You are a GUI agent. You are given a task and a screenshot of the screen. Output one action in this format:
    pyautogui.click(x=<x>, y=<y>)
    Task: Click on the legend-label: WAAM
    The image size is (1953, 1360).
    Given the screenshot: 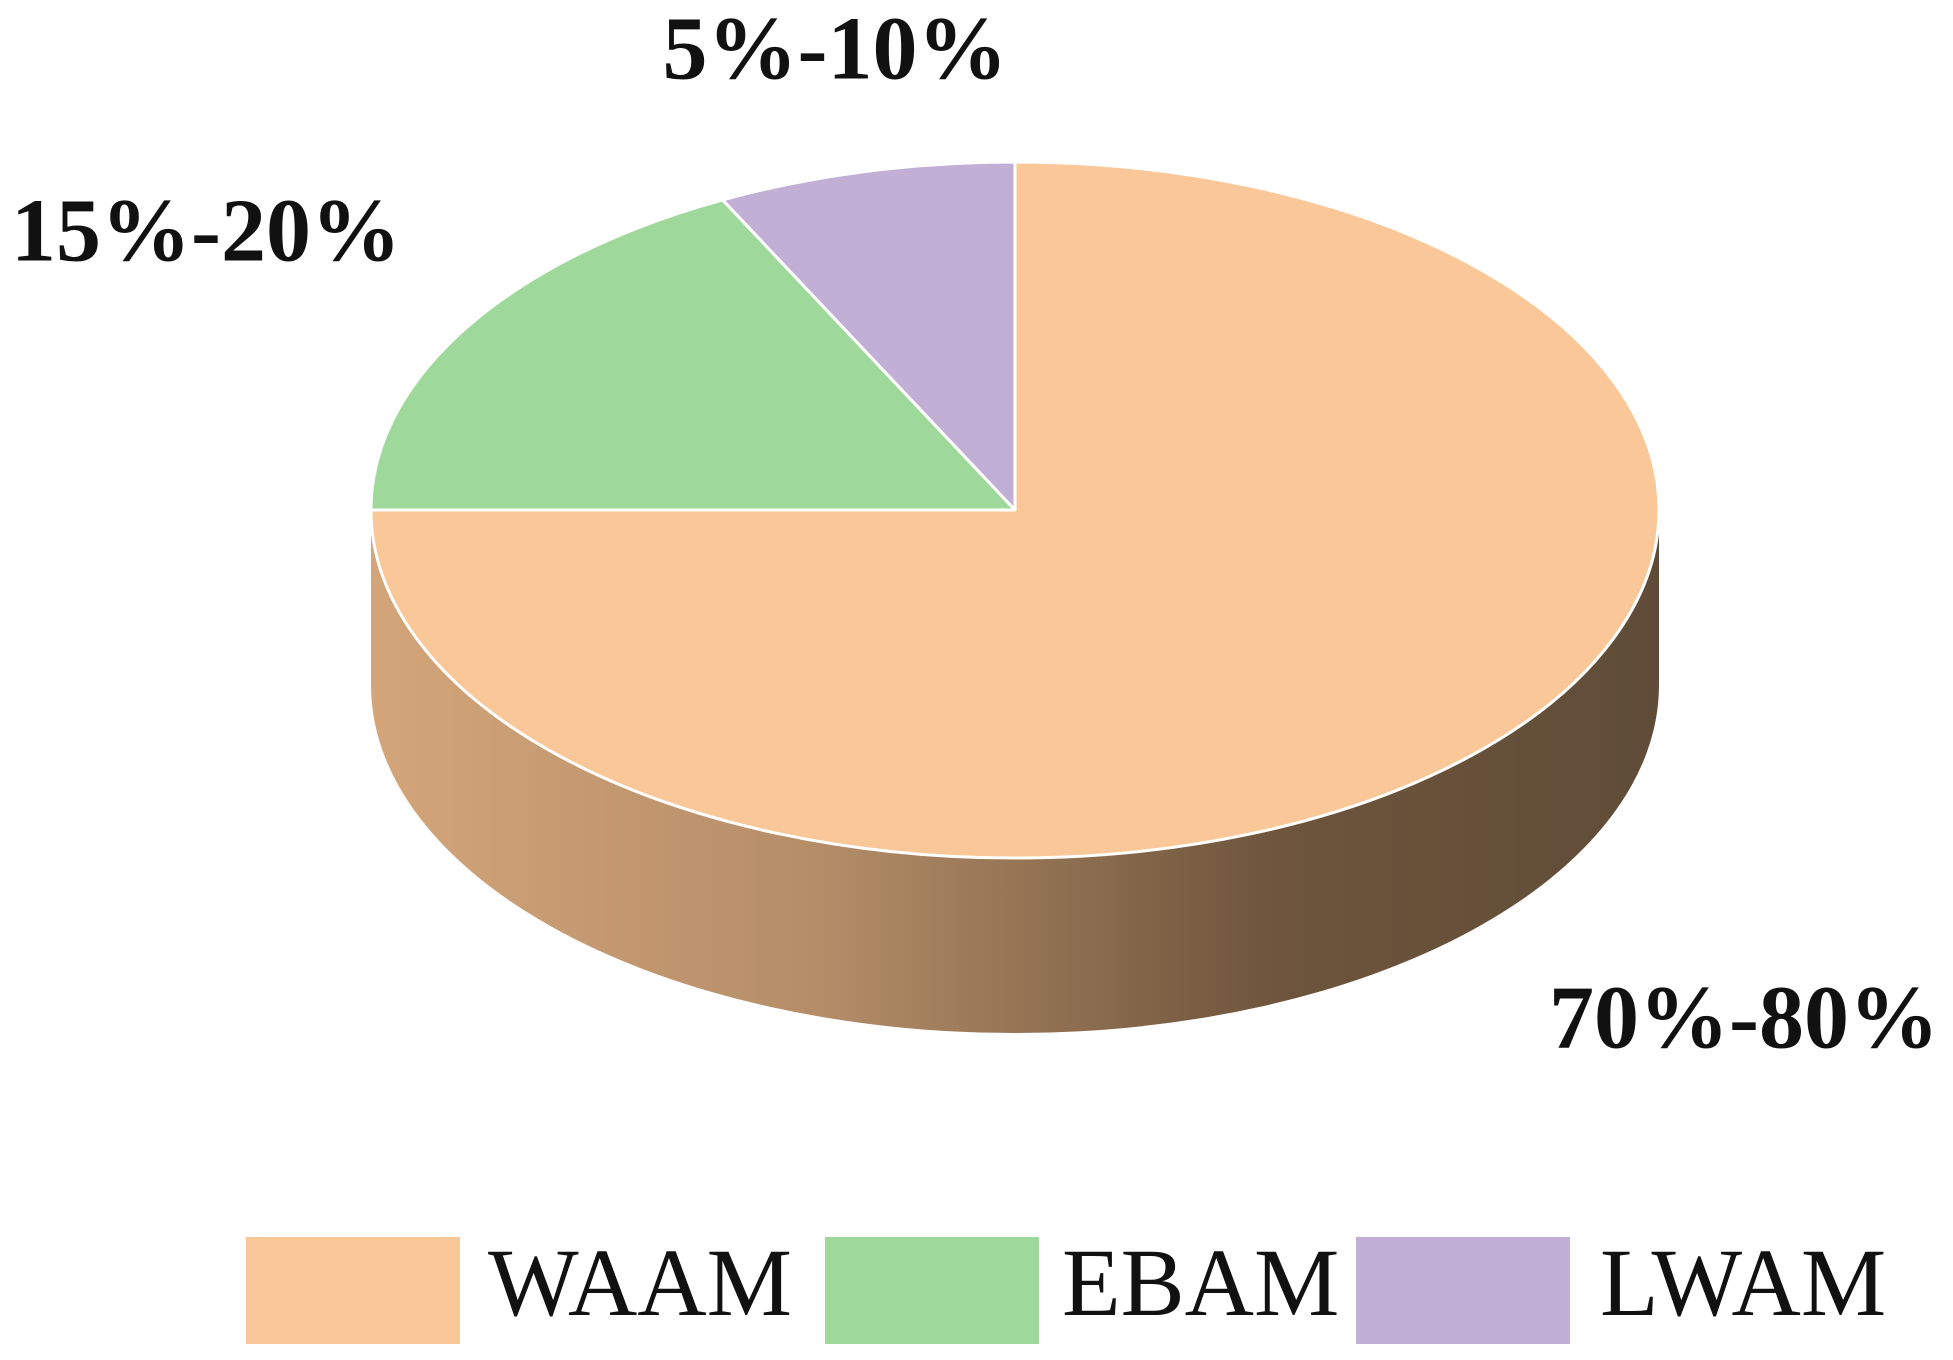 What is the action you would take?
    pyautogui.click(x=640, y=1282)
    